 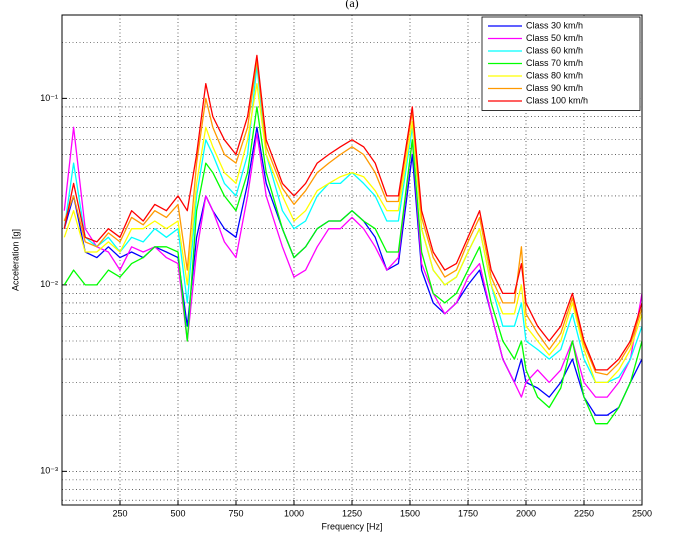 I want to click on x-tick-label: 750, so click(x=235, y=513).